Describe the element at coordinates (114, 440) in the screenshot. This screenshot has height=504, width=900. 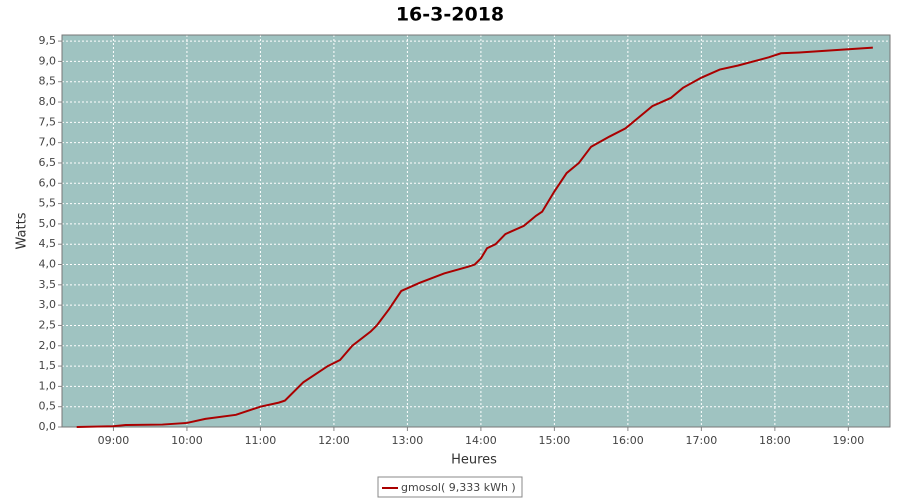
I see `x-tick-label: 09:00` at that location.